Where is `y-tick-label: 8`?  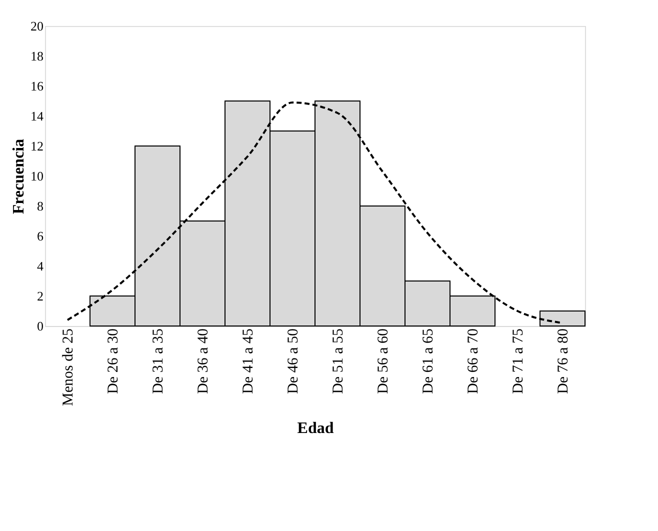 y-tick-label: 8 is located at coordinates (40, 206).